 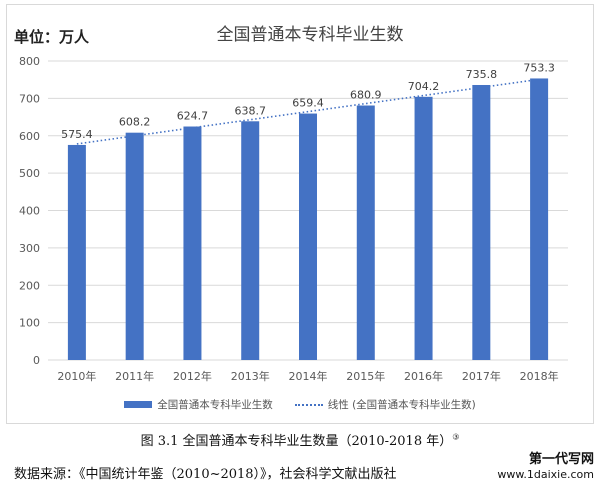 I want to click on data-label: 575.4, so click(x=77, y=134).